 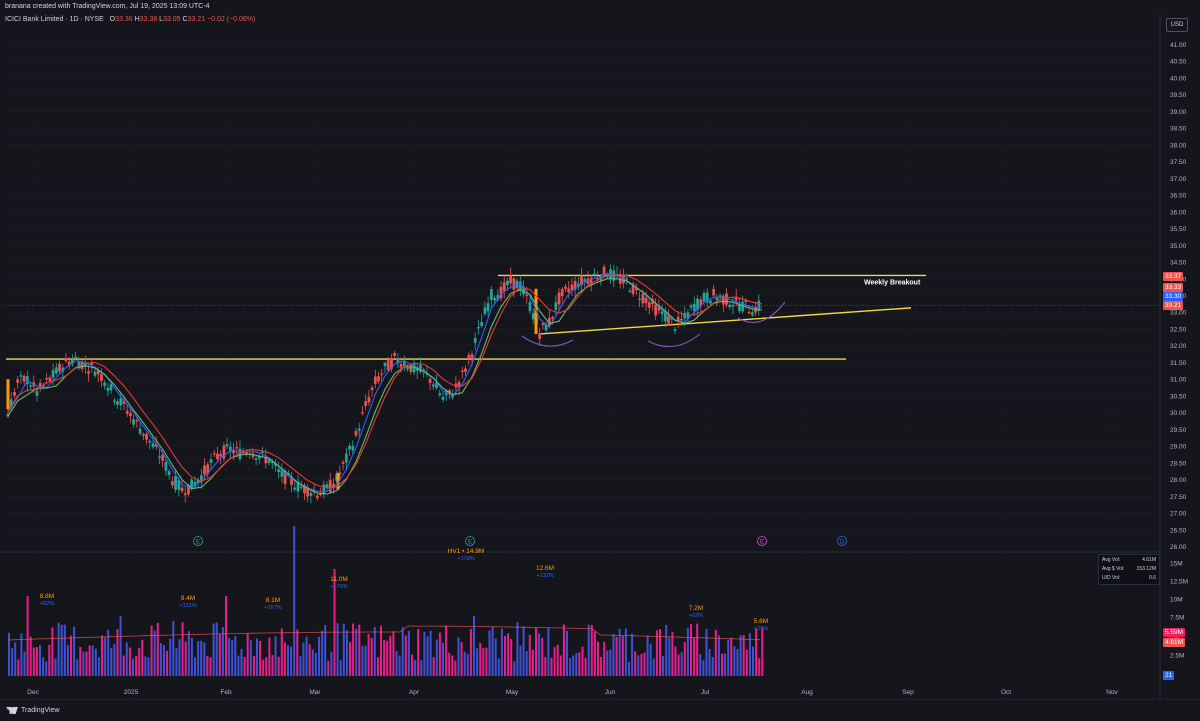 I want to click on price-badge-ma-blue: 33.30, so click(x=1173, y=296).